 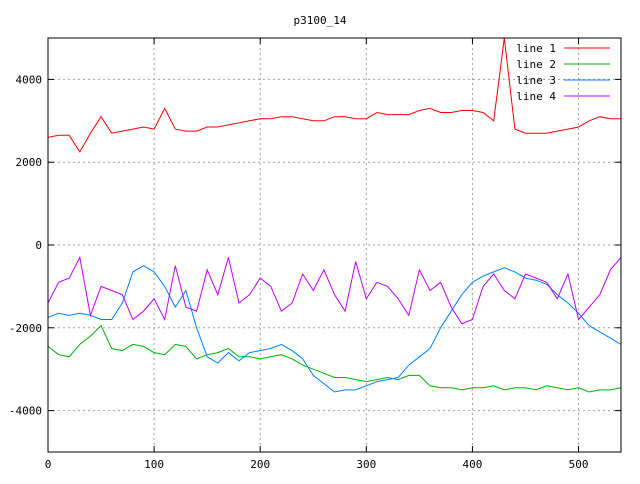 What do you see at coordinates (536, 64) in the screenshot?
I see `legend-label: line 2` at bounding box center [536, 64].